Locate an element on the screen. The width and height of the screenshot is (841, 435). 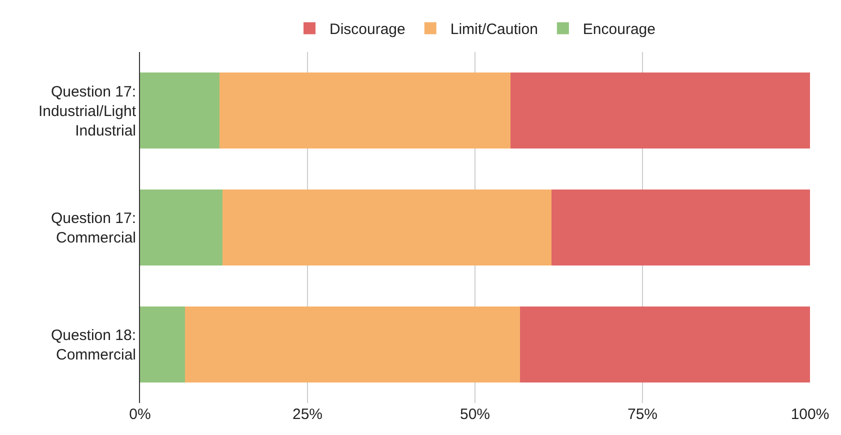
x-tick-label: 75% is located at coordinates (642, 414).